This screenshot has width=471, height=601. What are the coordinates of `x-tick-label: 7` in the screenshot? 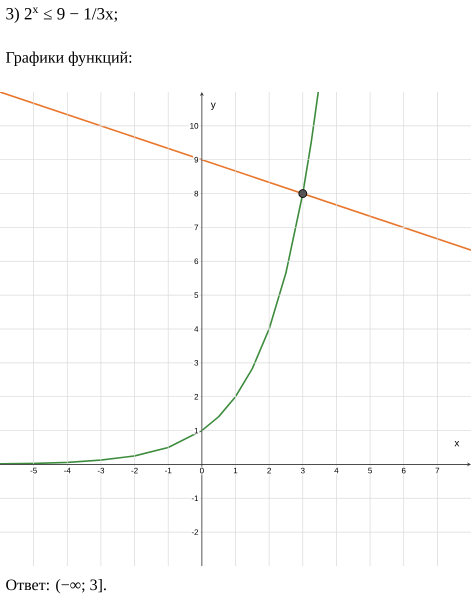 It's located at (438, 471).